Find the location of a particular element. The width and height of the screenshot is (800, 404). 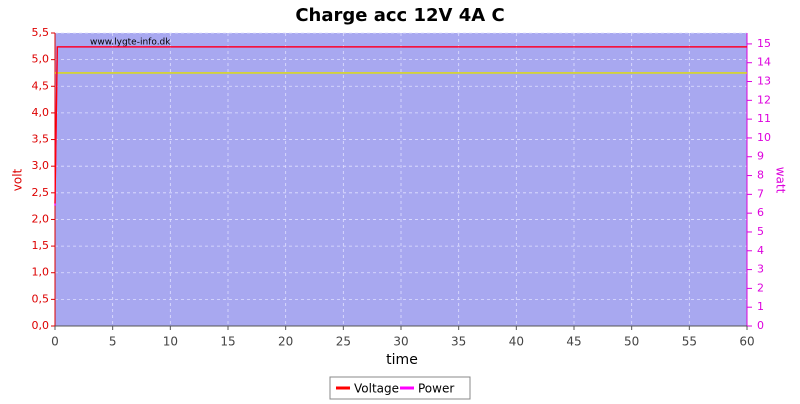

watermark: www.lygte-info.dk is located at coordinates (130, 43).